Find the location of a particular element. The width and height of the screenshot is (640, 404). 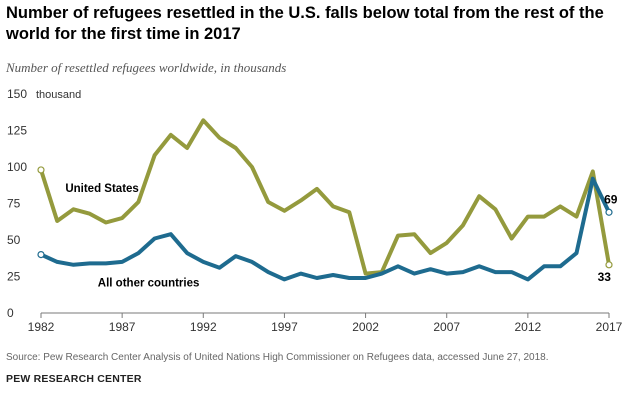

x-tick-label: 1997 is located at coordinates (284, 327).